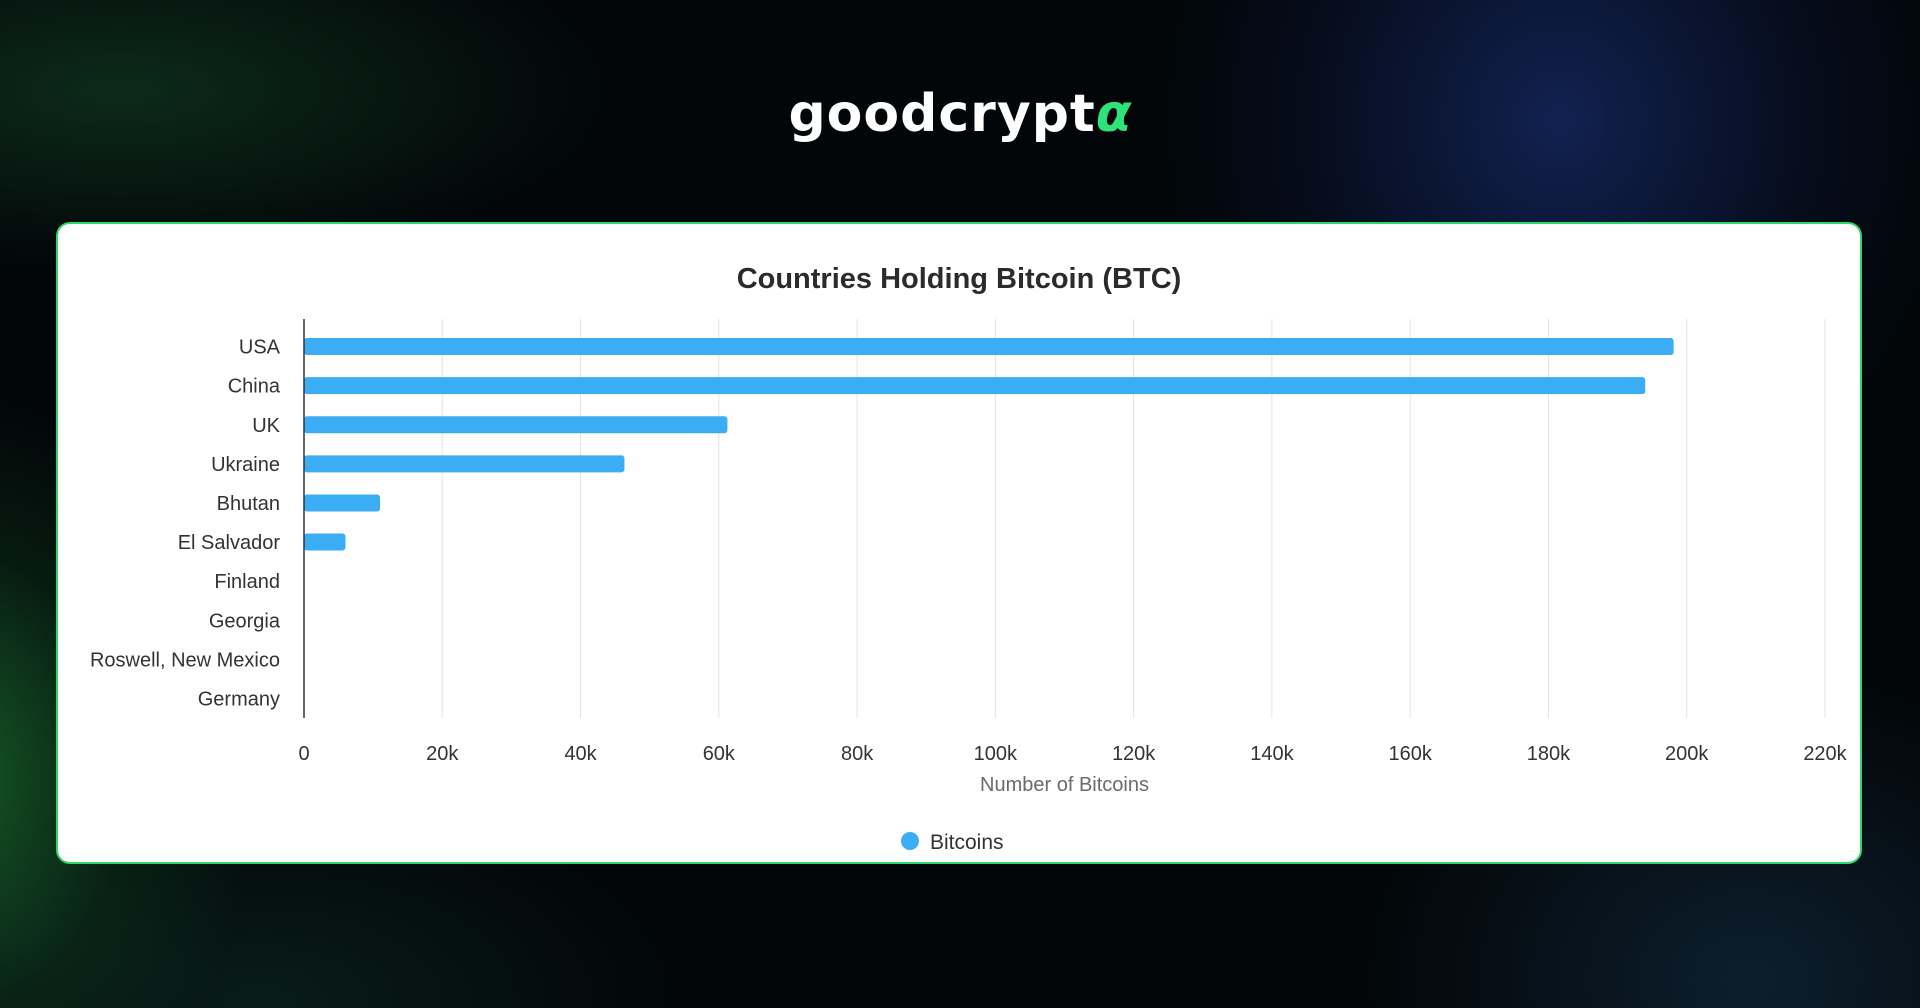 This screenshot has width=1920, height=1008. Describe the element at coordinates (719, 754) in the screenshot. I see `x-tick-label: 60k` at that location.